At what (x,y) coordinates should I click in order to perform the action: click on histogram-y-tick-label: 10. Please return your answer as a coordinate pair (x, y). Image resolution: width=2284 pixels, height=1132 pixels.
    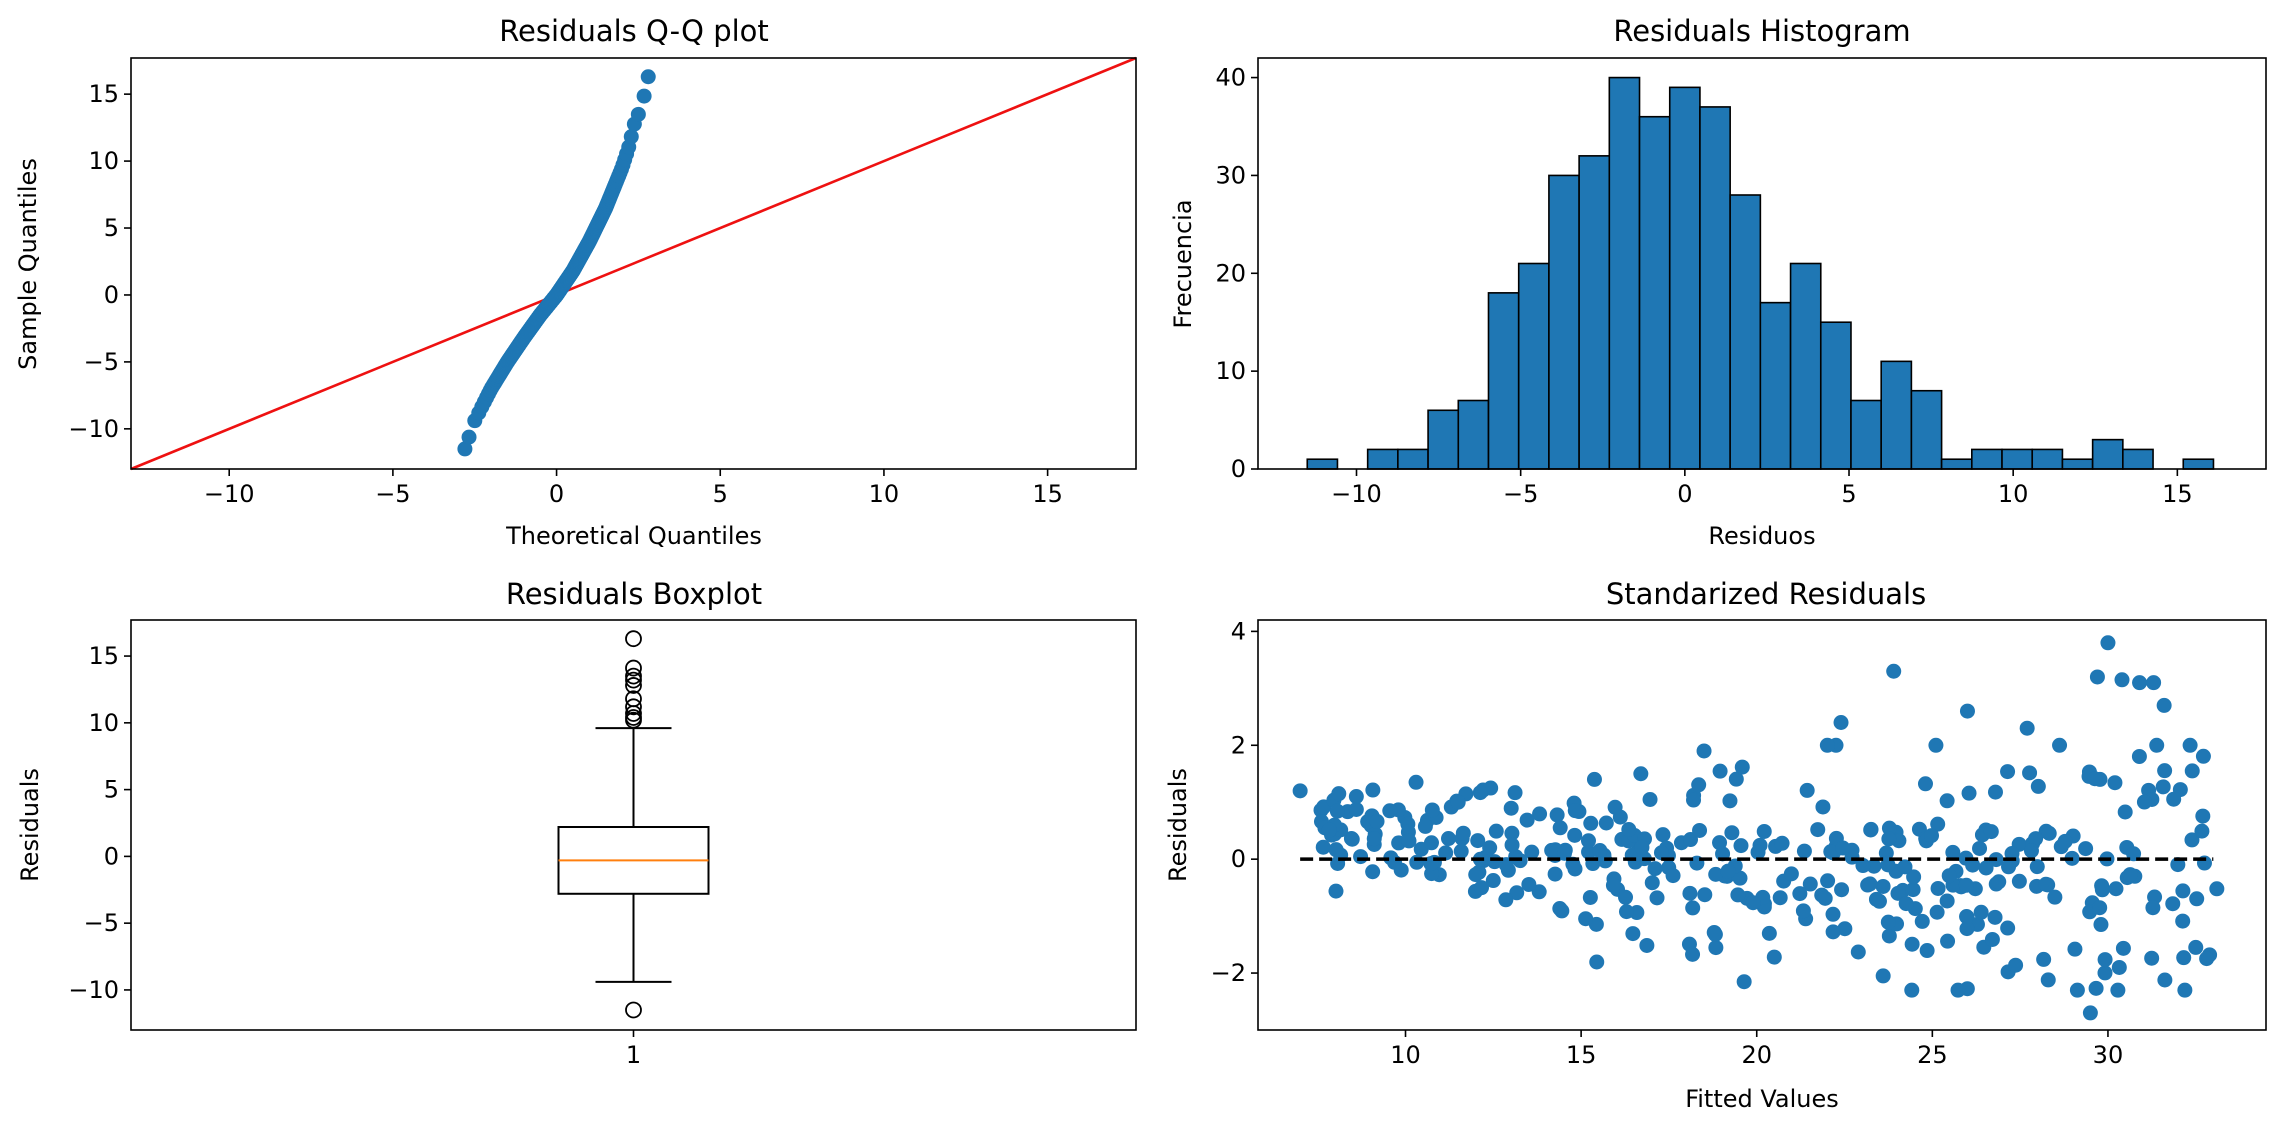
    Looking at the image, I should click on (1230, 371).